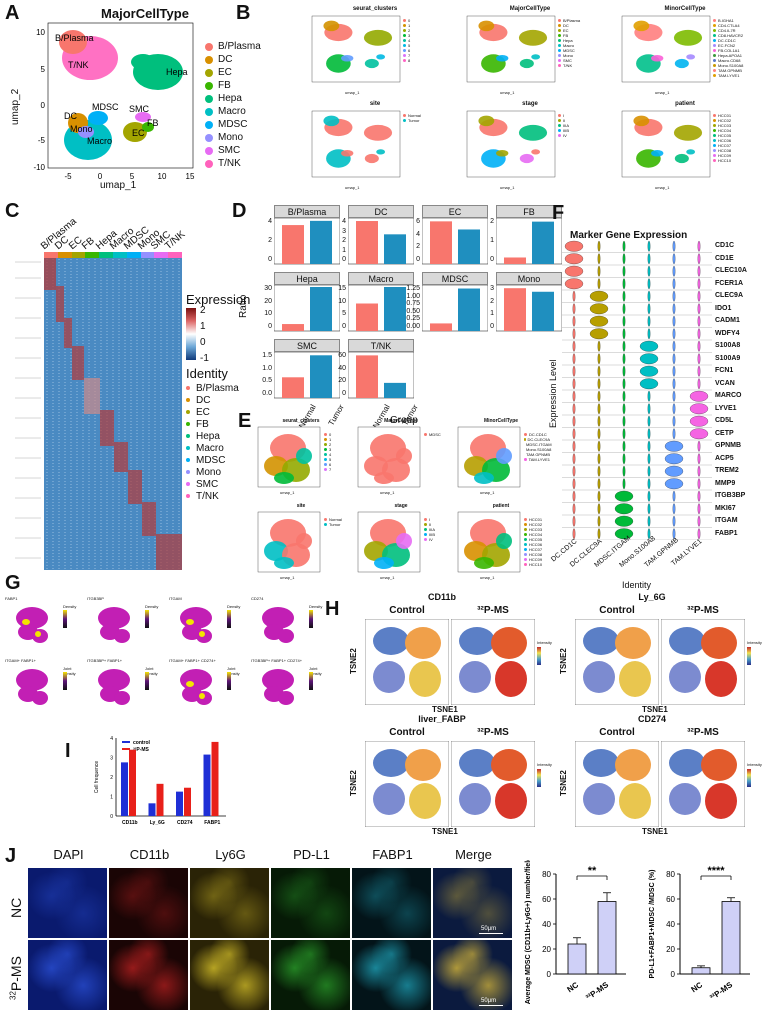 The width and height of the screenshot is (764, 1011). What do you see at coordinates (569, 45) in the screenshot?
I see `legend-label: Macro` at bounding box center [569, 45].